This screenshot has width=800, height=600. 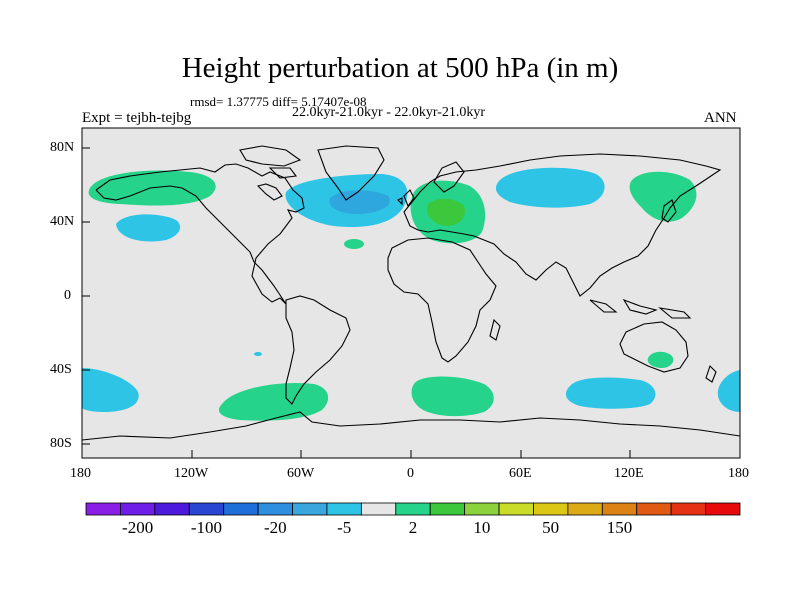 I want to click on colorbar-label: 2, so click(x=413, y=527).